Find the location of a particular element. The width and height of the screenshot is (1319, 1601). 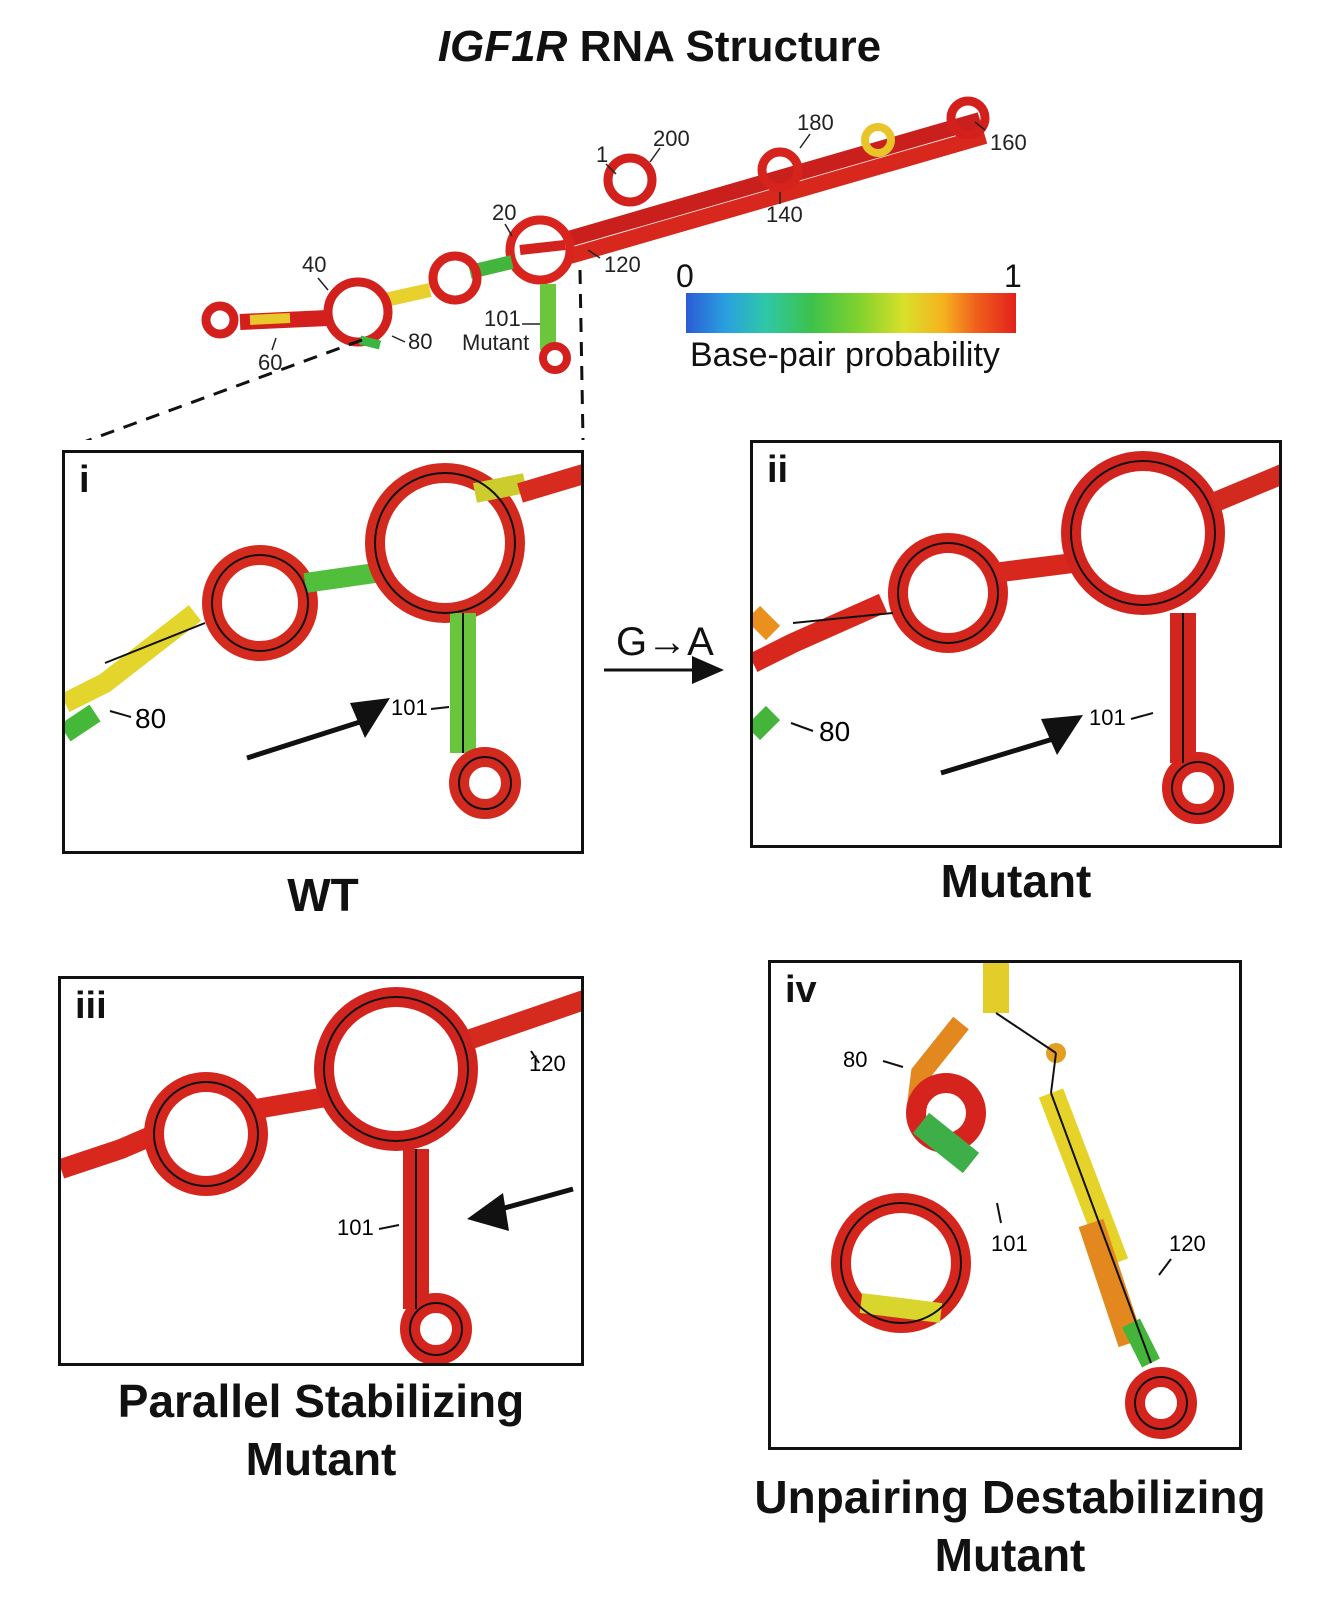

overview-label-mutant: Mutant is located at coordinates (495, 342).